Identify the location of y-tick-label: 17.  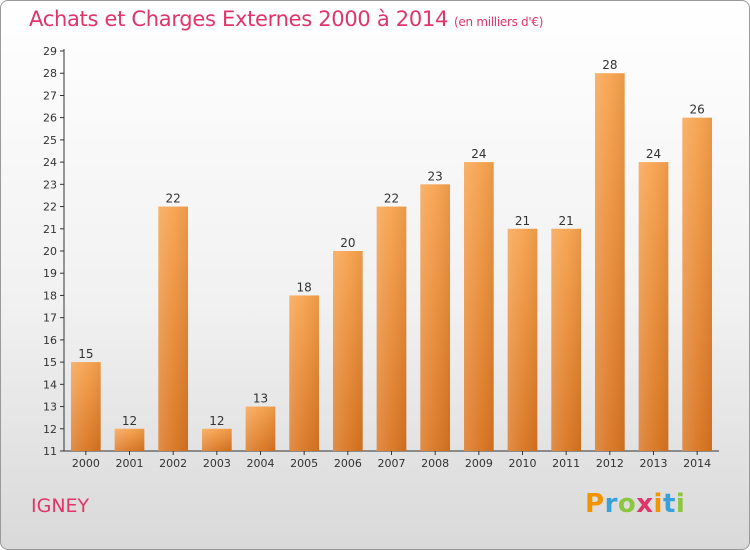
(50, 318).